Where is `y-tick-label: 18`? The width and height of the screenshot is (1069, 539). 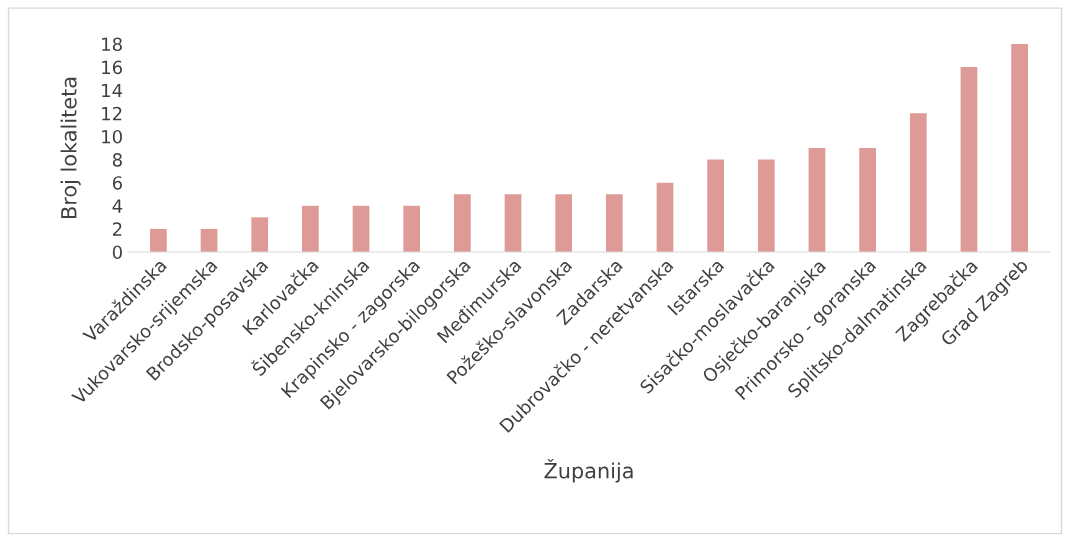 y-tick-label: 18 is located at coordinates (112, 44).